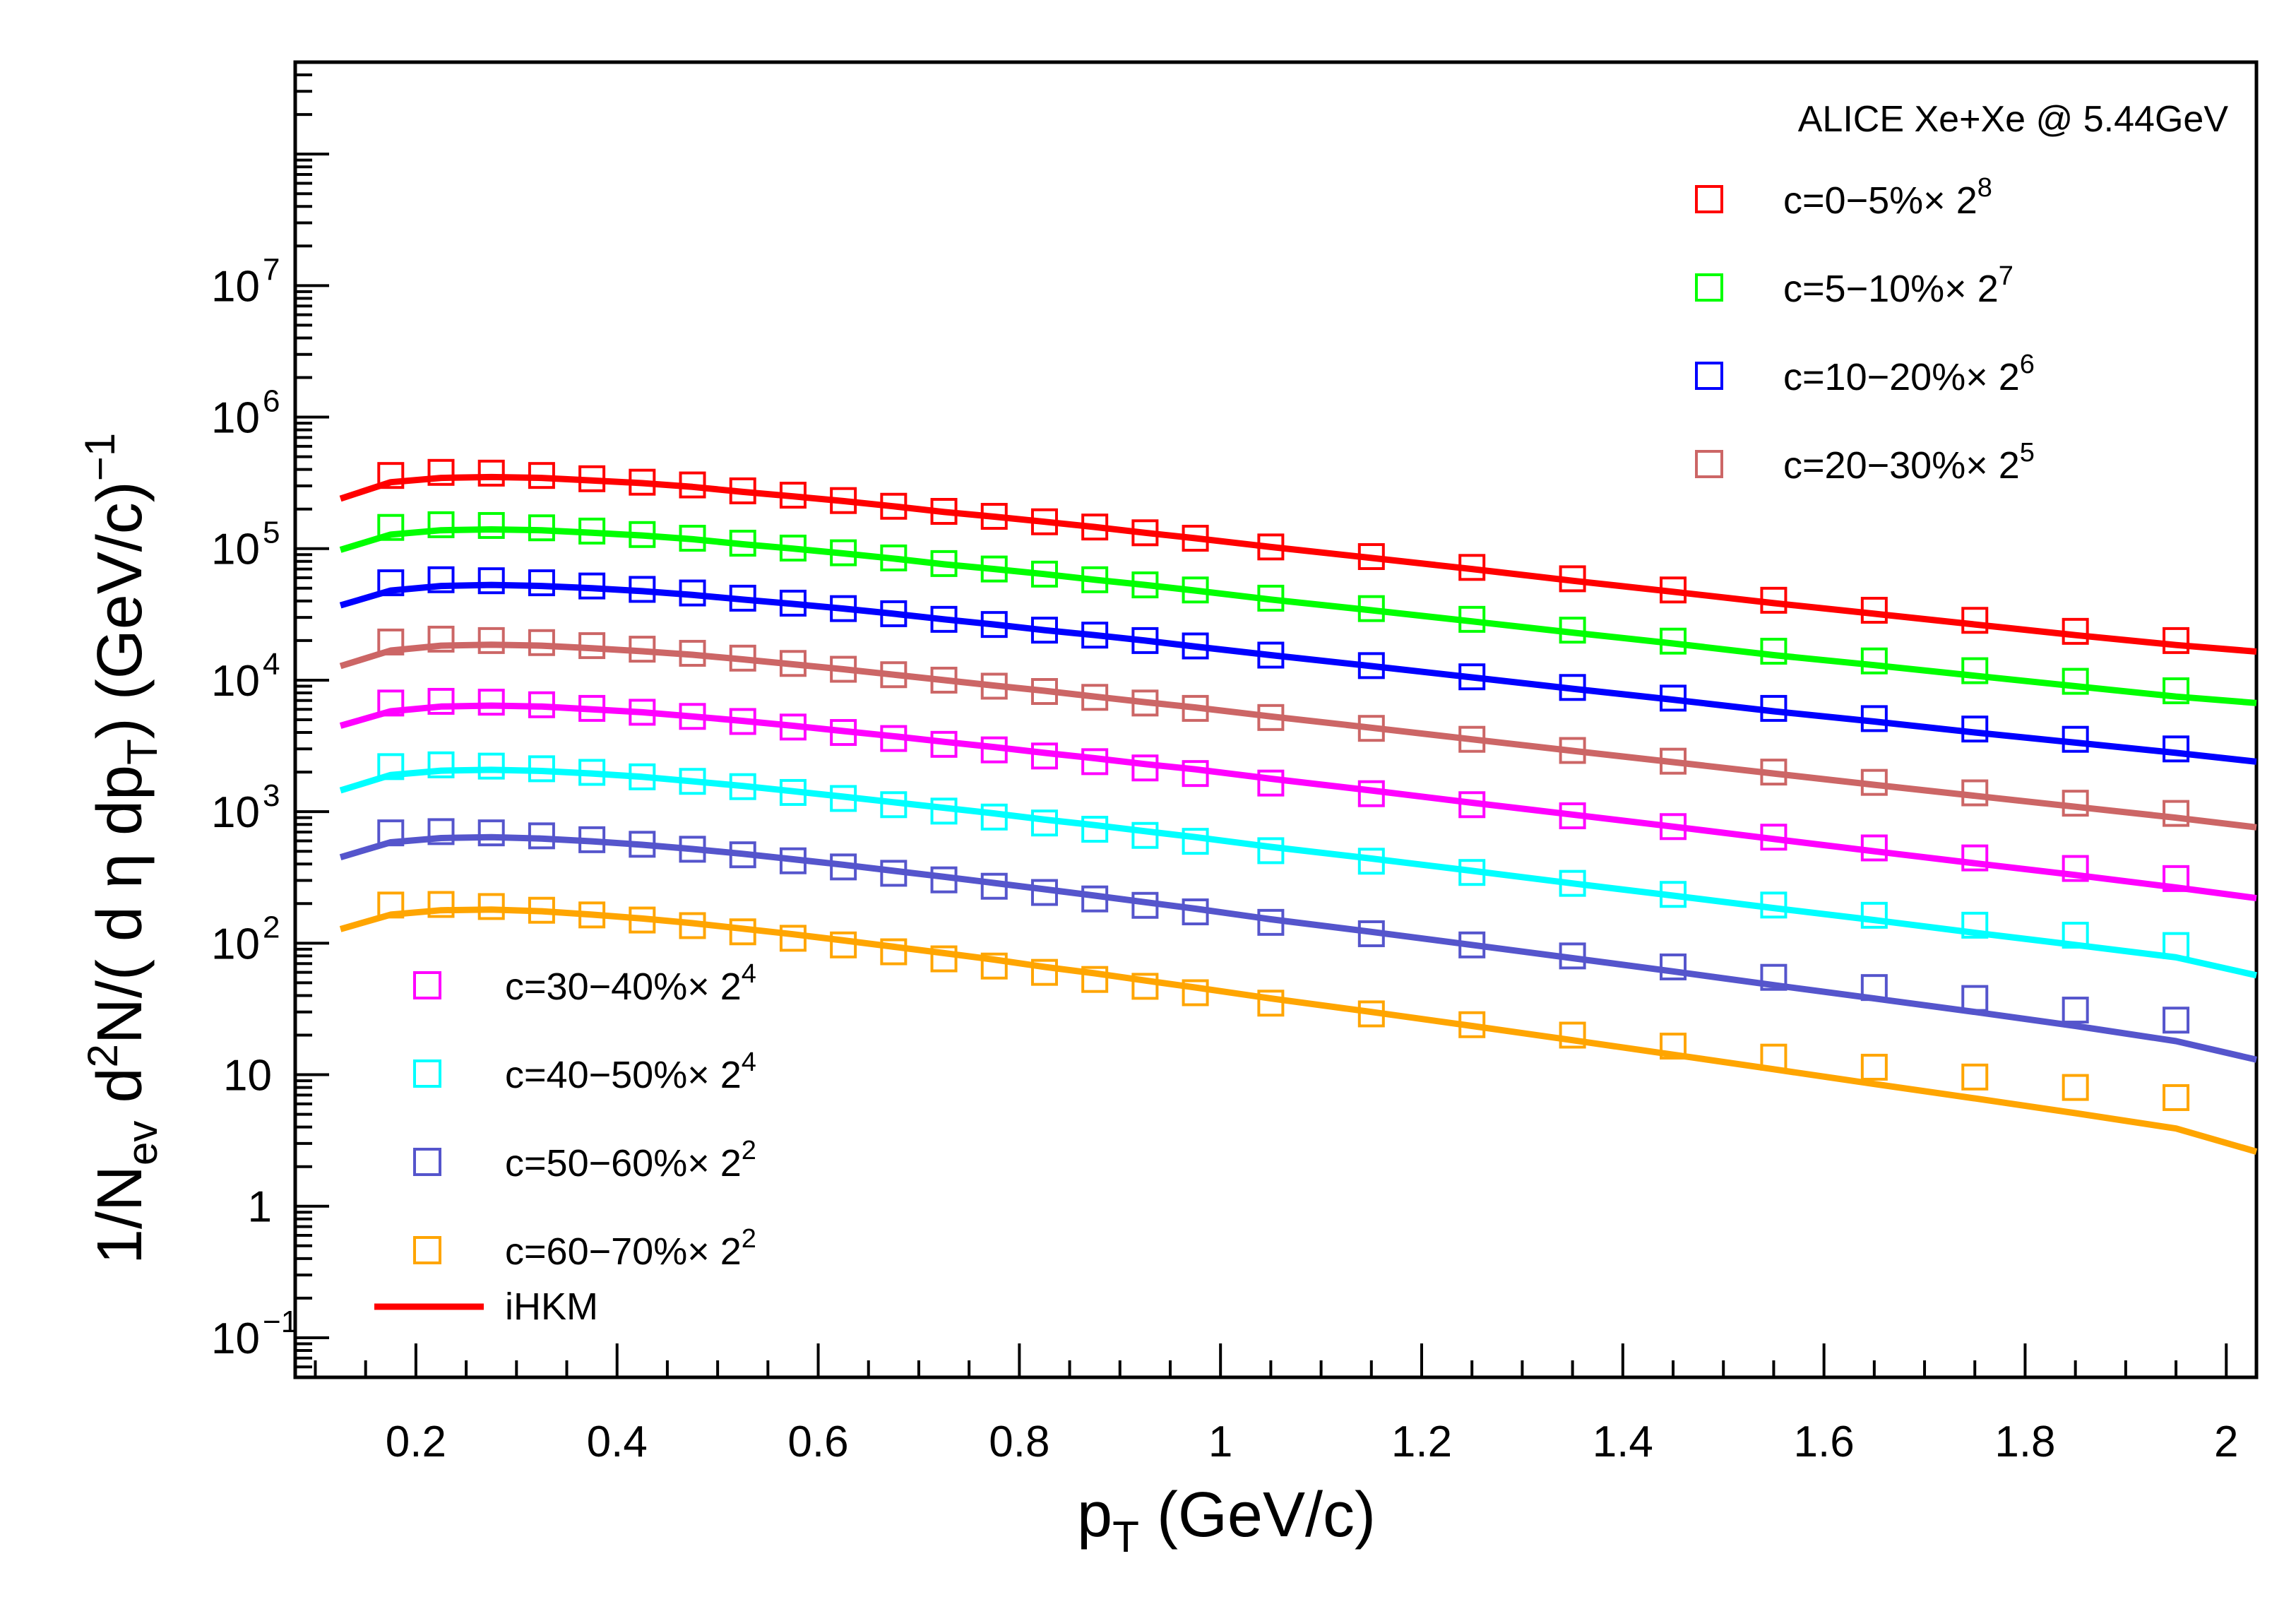 The width and height of the screenshot is (2296, 1609). I want to click on legend-label: c=50−60%× 22, so click(630, 1160).